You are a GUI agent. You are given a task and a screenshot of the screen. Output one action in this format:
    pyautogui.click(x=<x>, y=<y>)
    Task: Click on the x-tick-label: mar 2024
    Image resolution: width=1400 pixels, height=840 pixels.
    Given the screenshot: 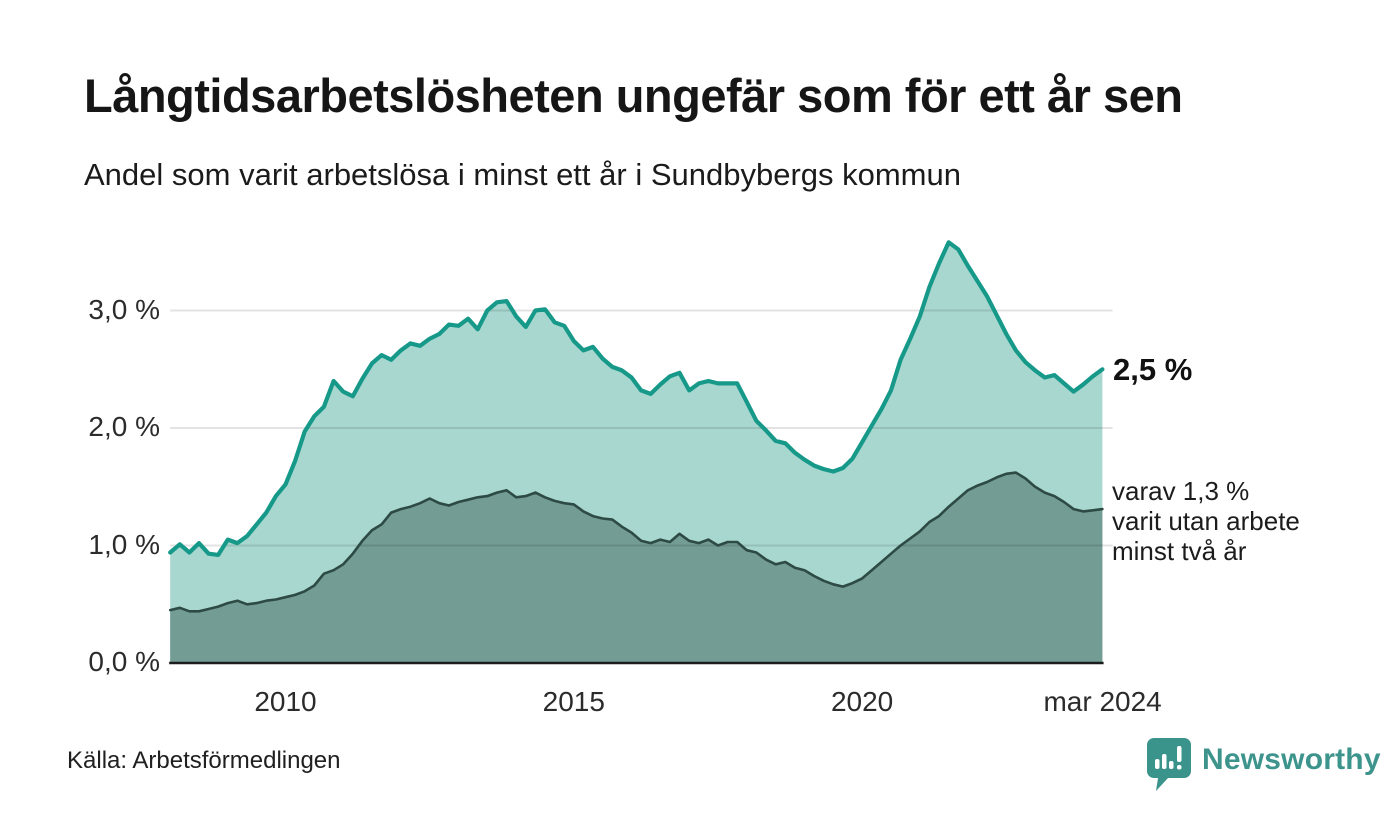 What is the action you would take?
    pyautogui.click(x=1102, y=701)
    